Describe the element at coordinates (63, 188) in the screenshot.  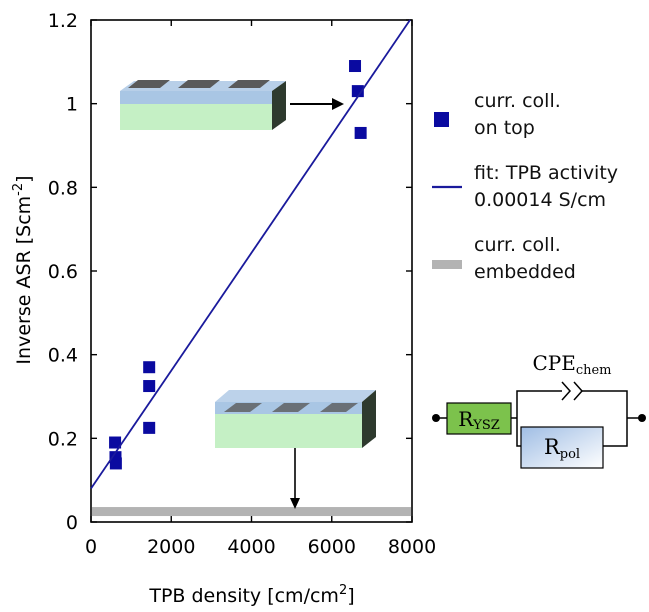
I see `y-tick-label: 0.8` at that location.